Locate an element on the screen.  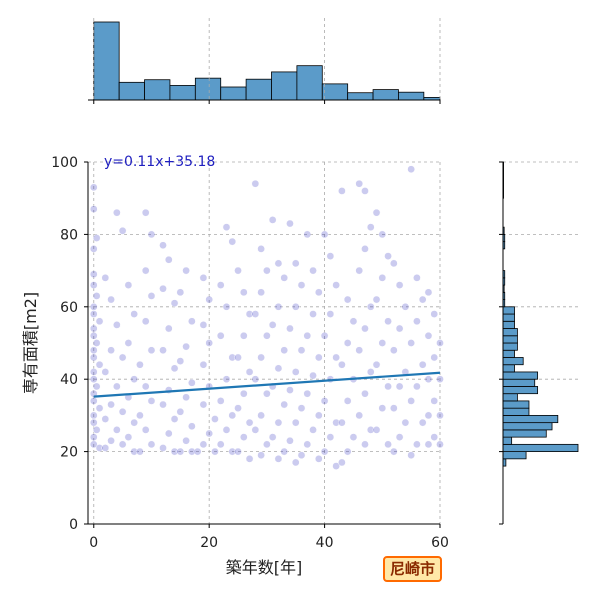
x-tick-label: 0 is located at coordinates (93, 543).